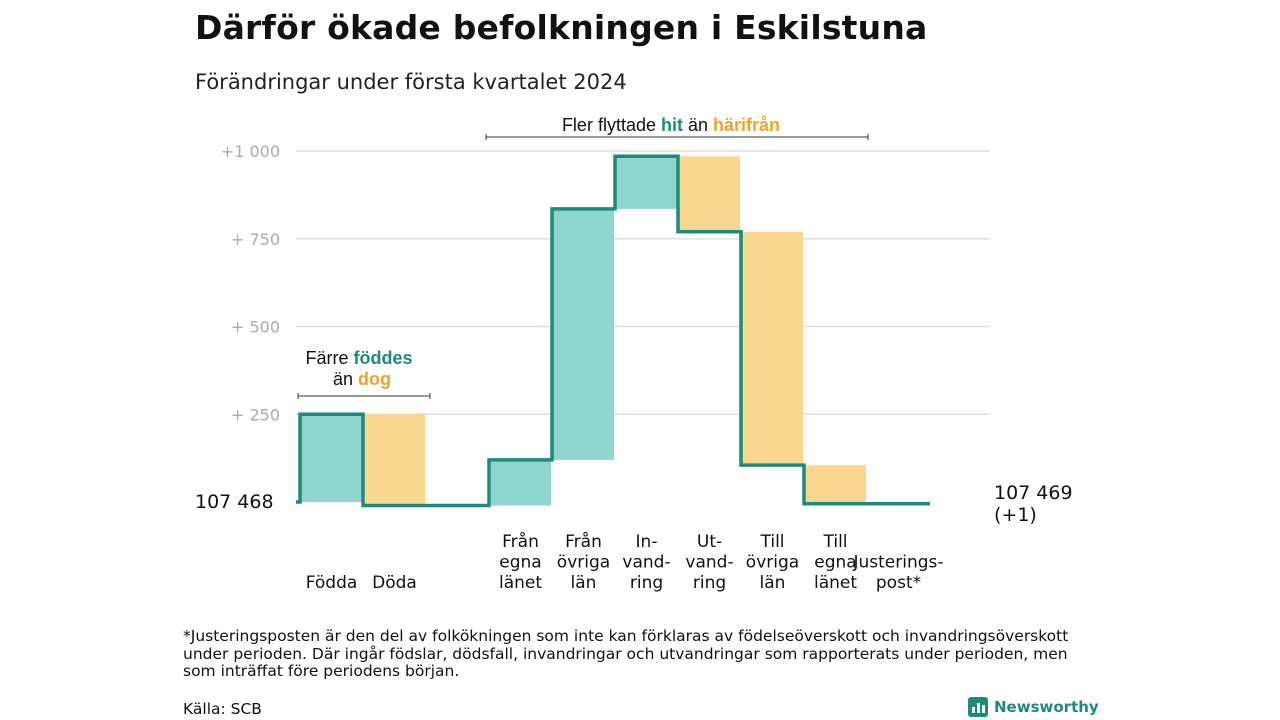 This screenshot has width=1280, height=720. Describe the element at coordinates (358, 358) in the screenshot. I see `birth-annotation-line1: Färre föddes` at that location.